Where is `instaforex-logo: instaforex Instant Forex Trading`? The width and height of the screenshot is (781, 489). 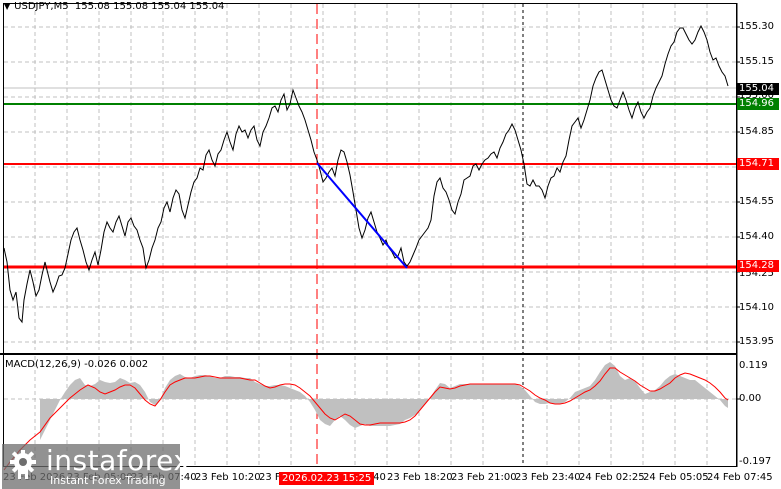 instaforex-logo: instaforex Instant Forex Trading is located at coordinates (96, 466).